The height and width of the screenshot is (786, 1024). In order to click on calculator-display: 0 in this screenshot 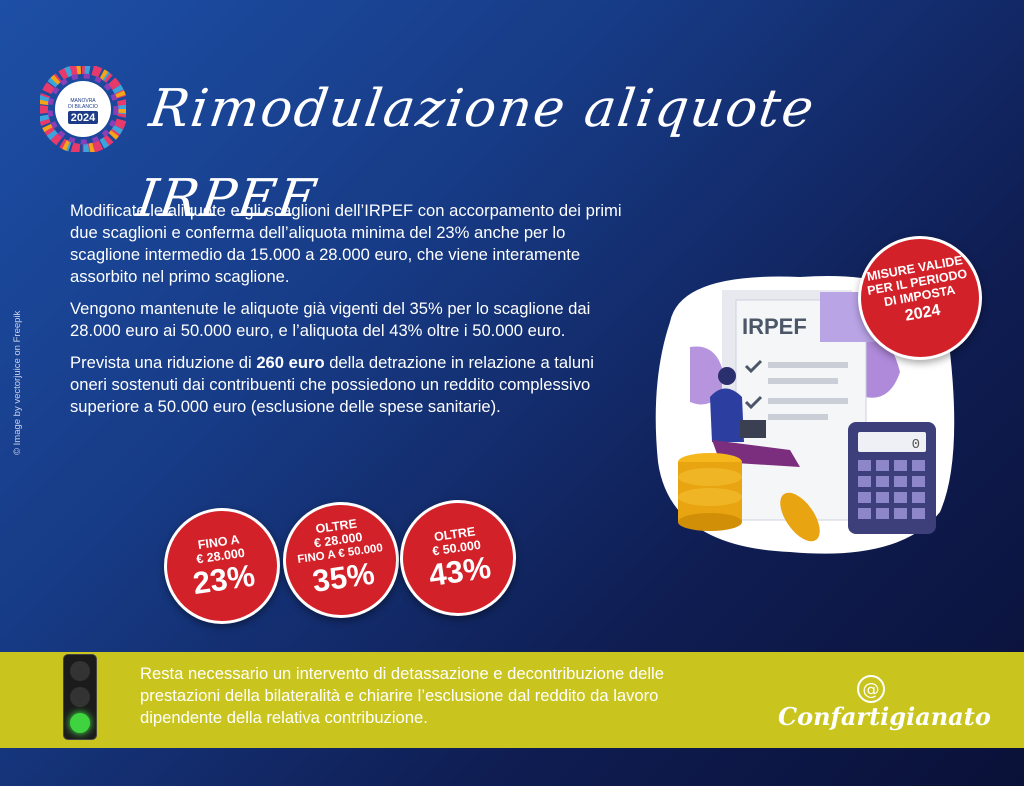, I will do `click(916, 445)`.